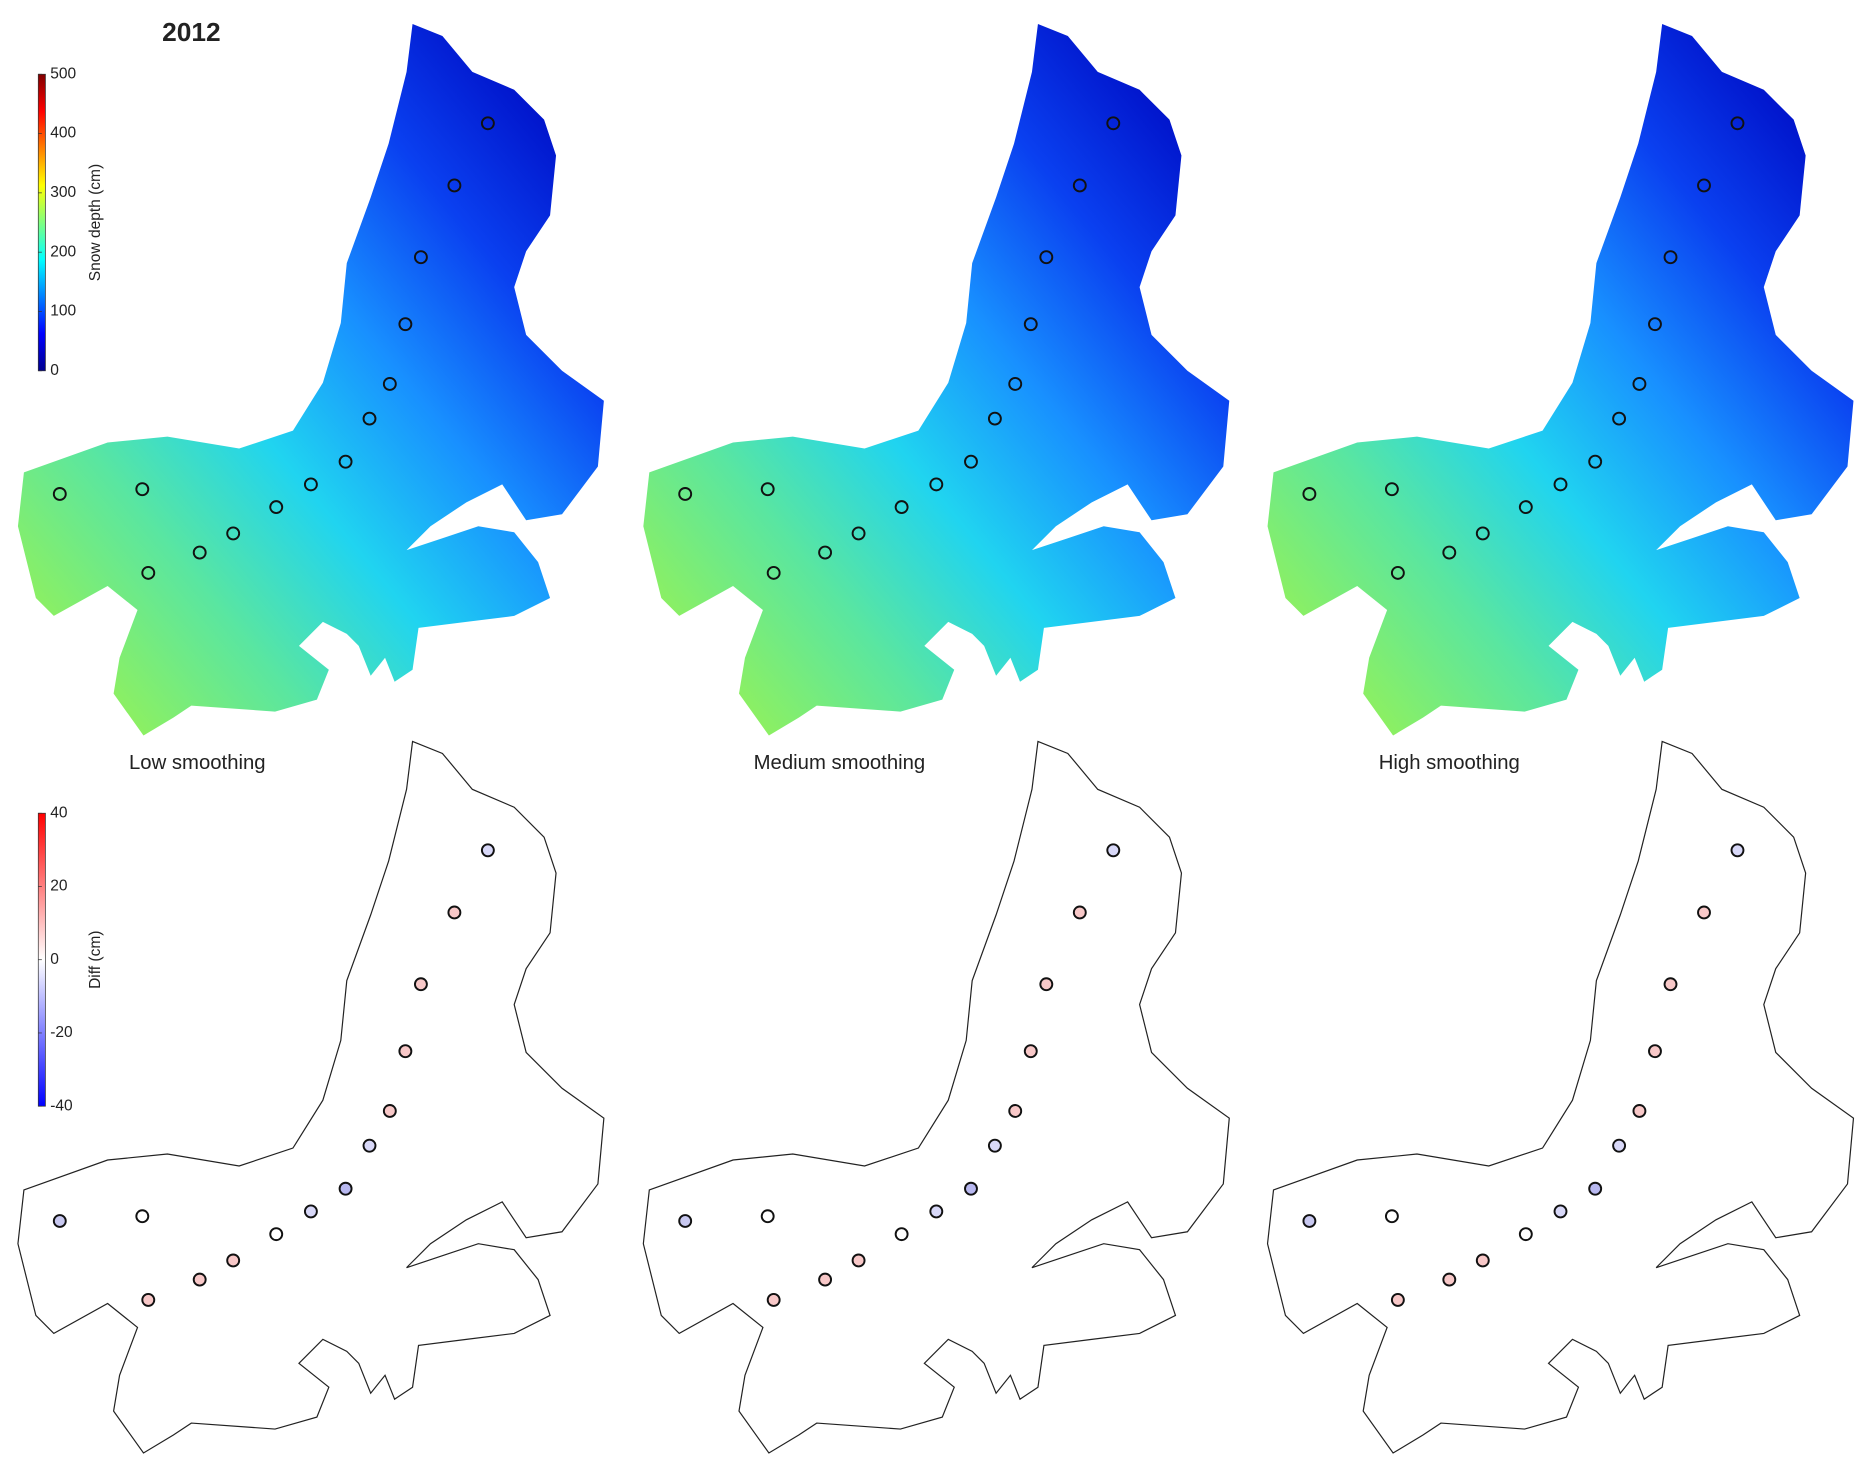 The height and width of the screenshot is (1477, 1875). Describe the element at coordinates (59, 812) in the screenshot. I see `colorbar-tick-label: 40` at that location.